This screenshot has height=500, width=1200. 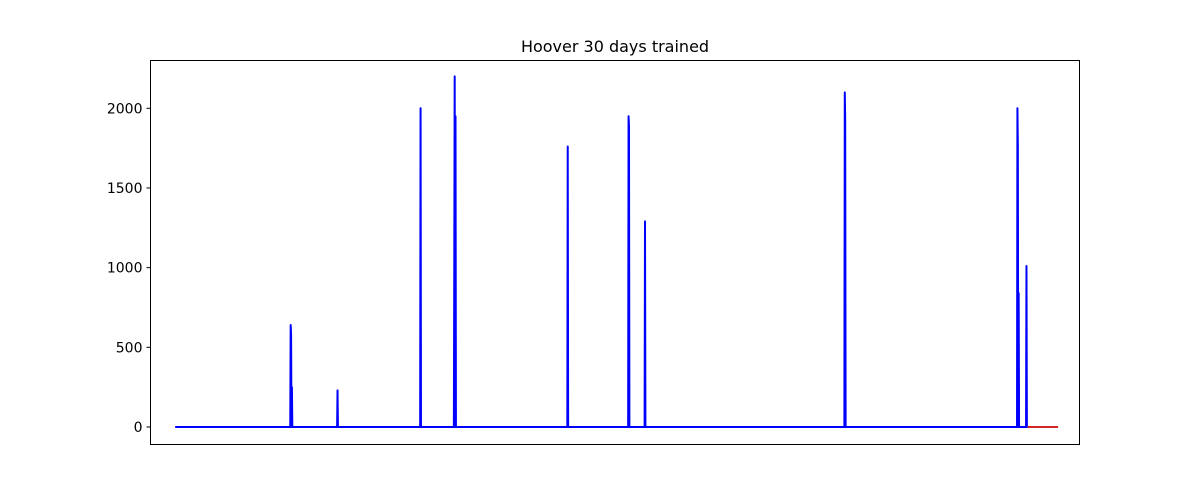 I want to click on chart-title: Hoover 30 days trained, so click(x=615, y=46).